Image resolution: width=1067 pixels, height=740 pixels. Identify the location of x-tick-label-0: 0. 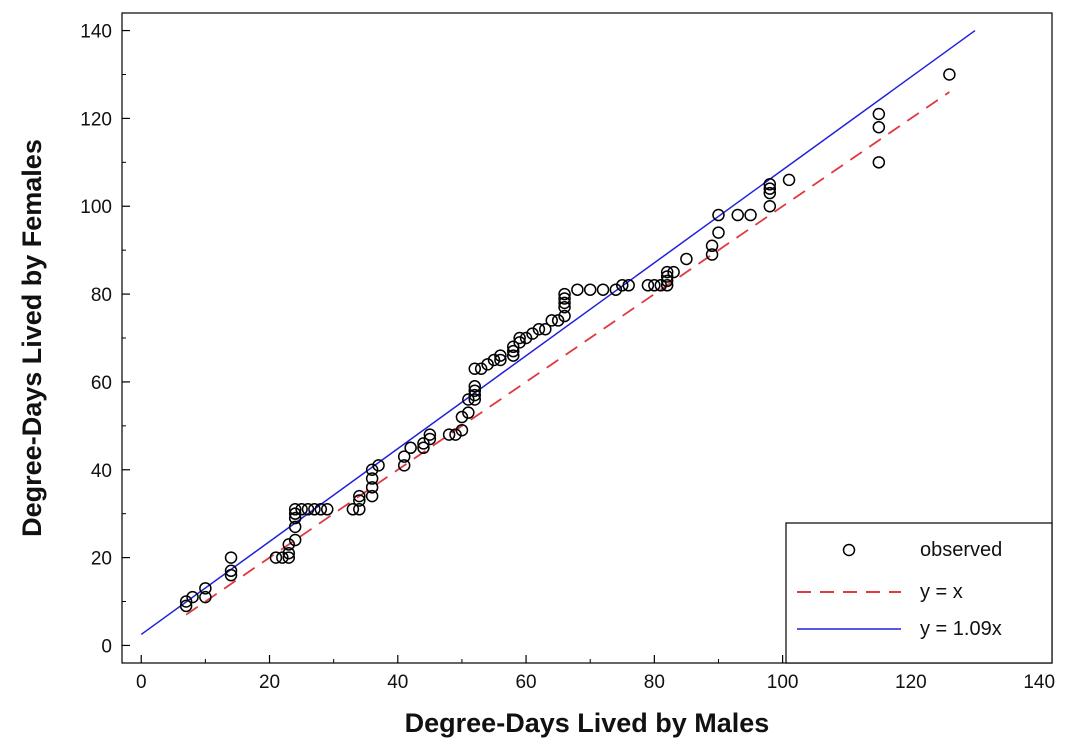
(141, 682).